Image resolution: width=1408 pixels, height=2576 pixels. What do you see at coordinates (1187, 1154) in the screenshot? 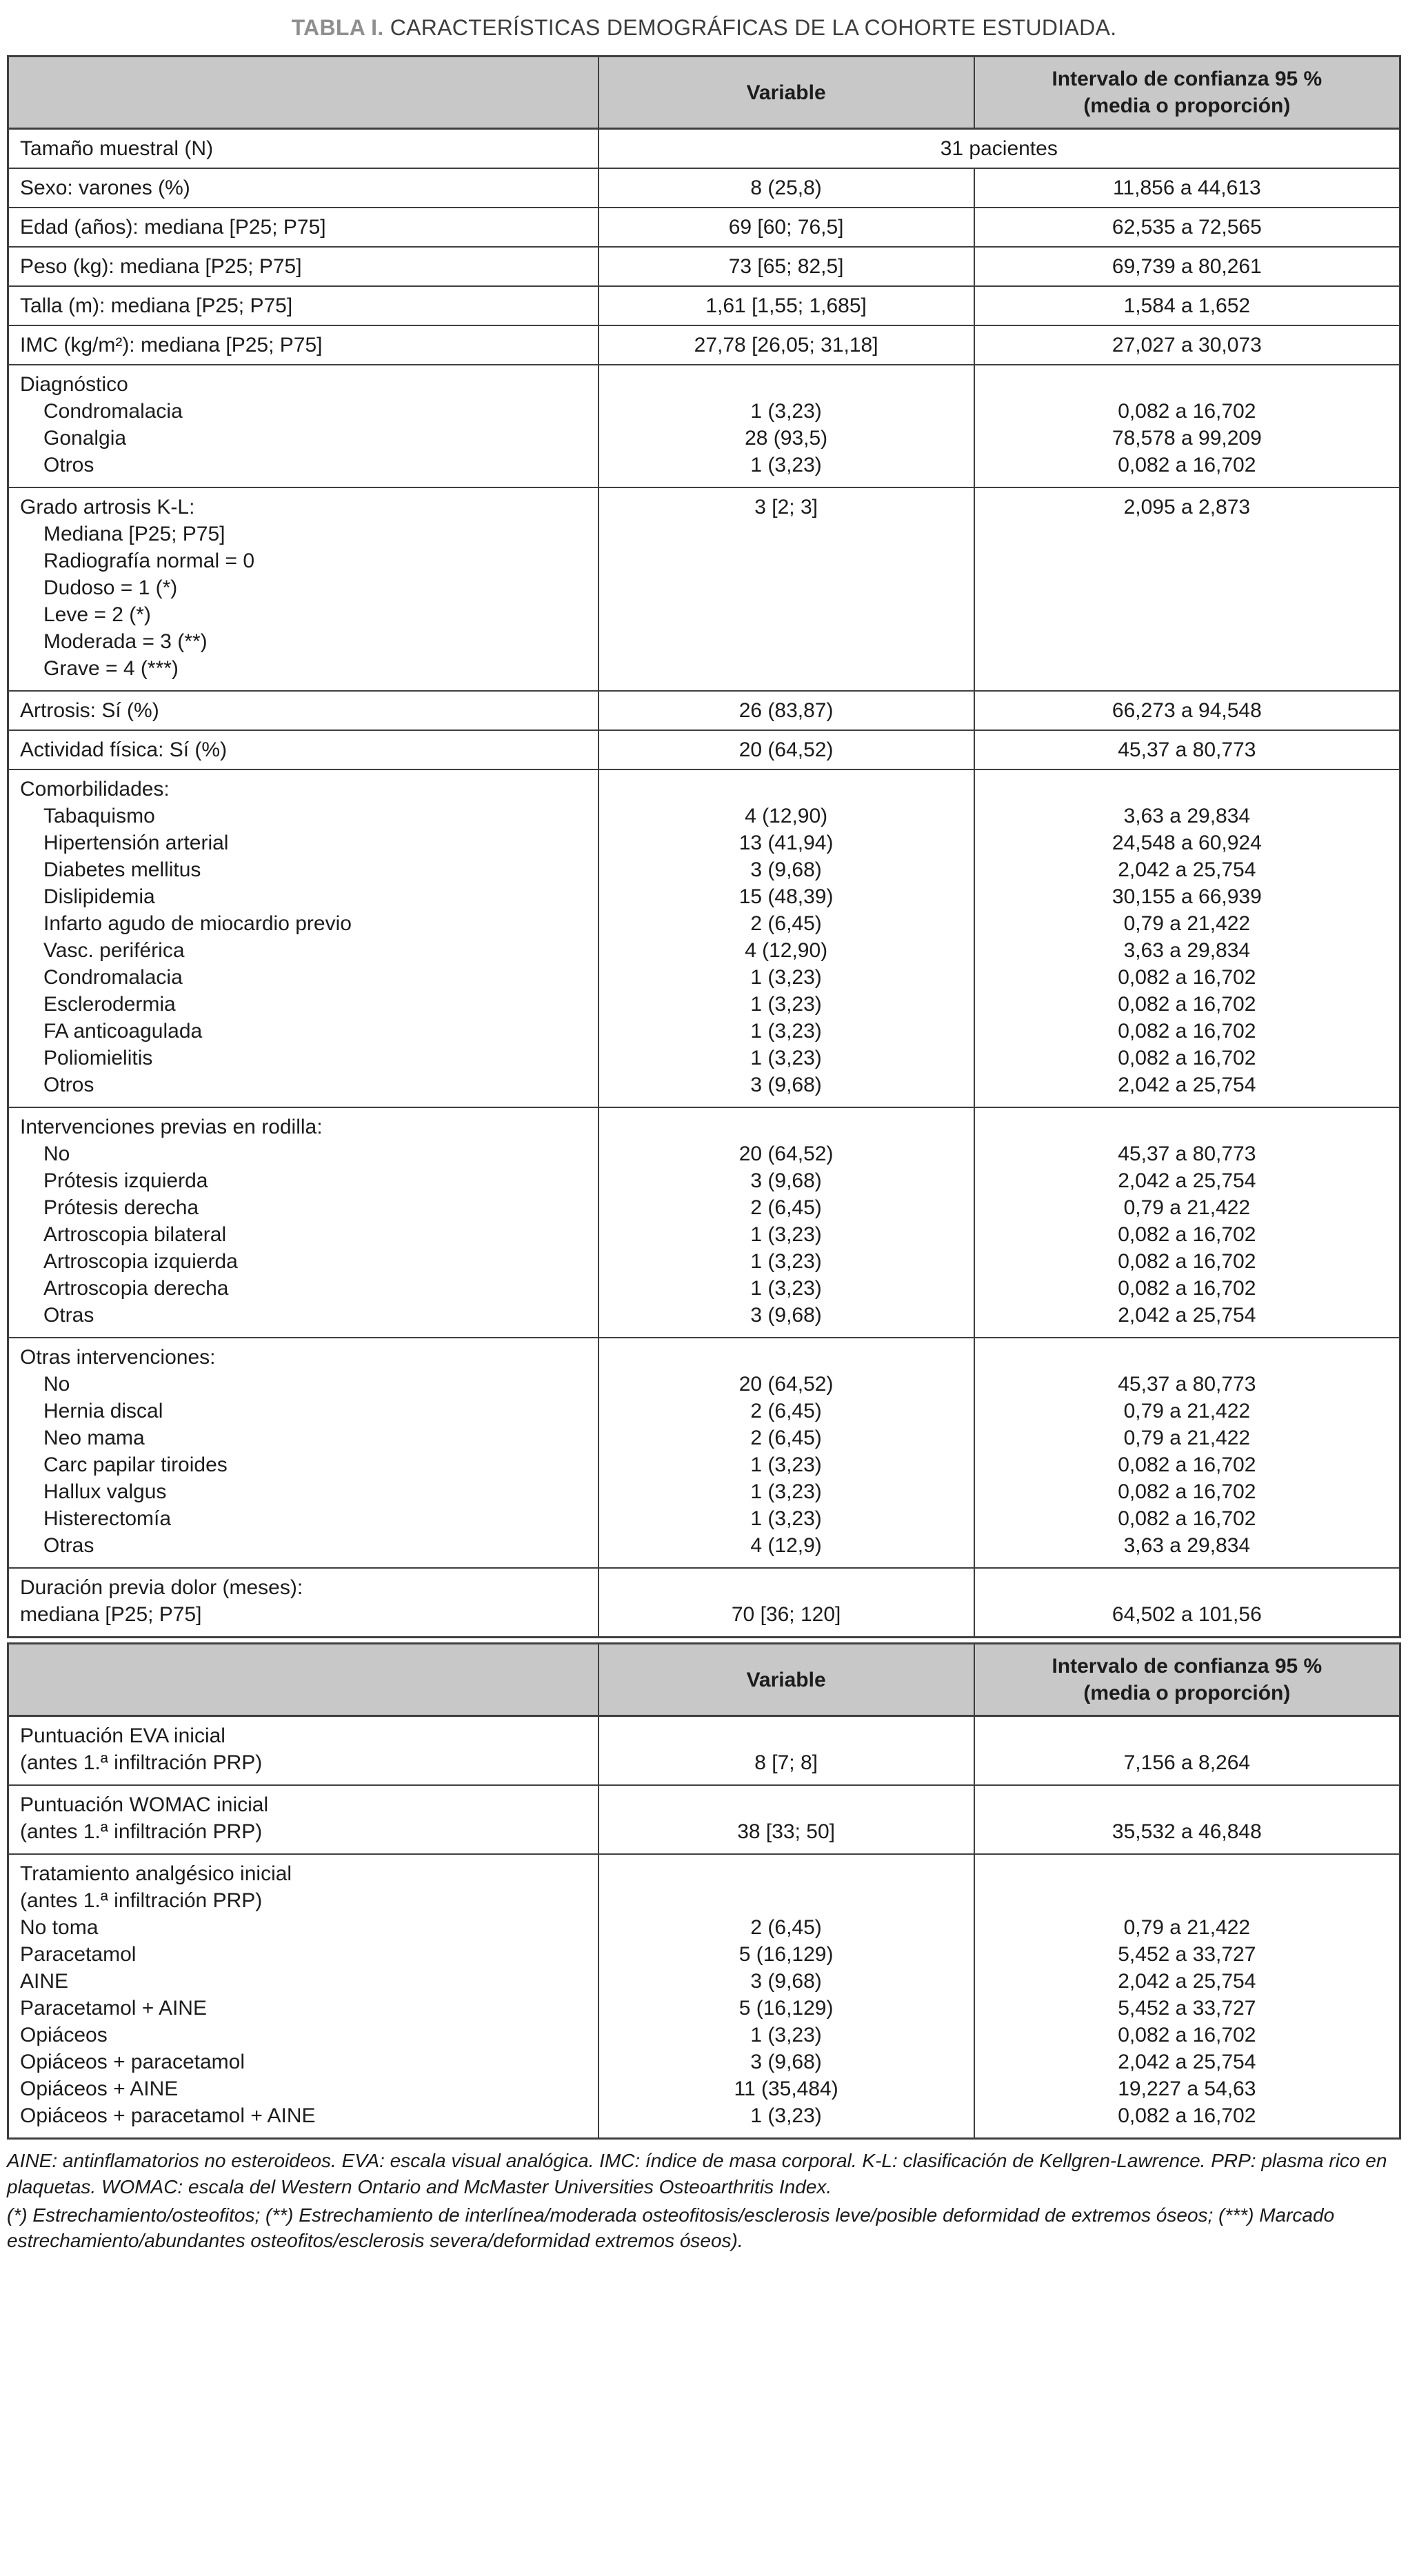
I see `ci-value: 45,37 a 80,773` at bounding box center [1187, 1154].